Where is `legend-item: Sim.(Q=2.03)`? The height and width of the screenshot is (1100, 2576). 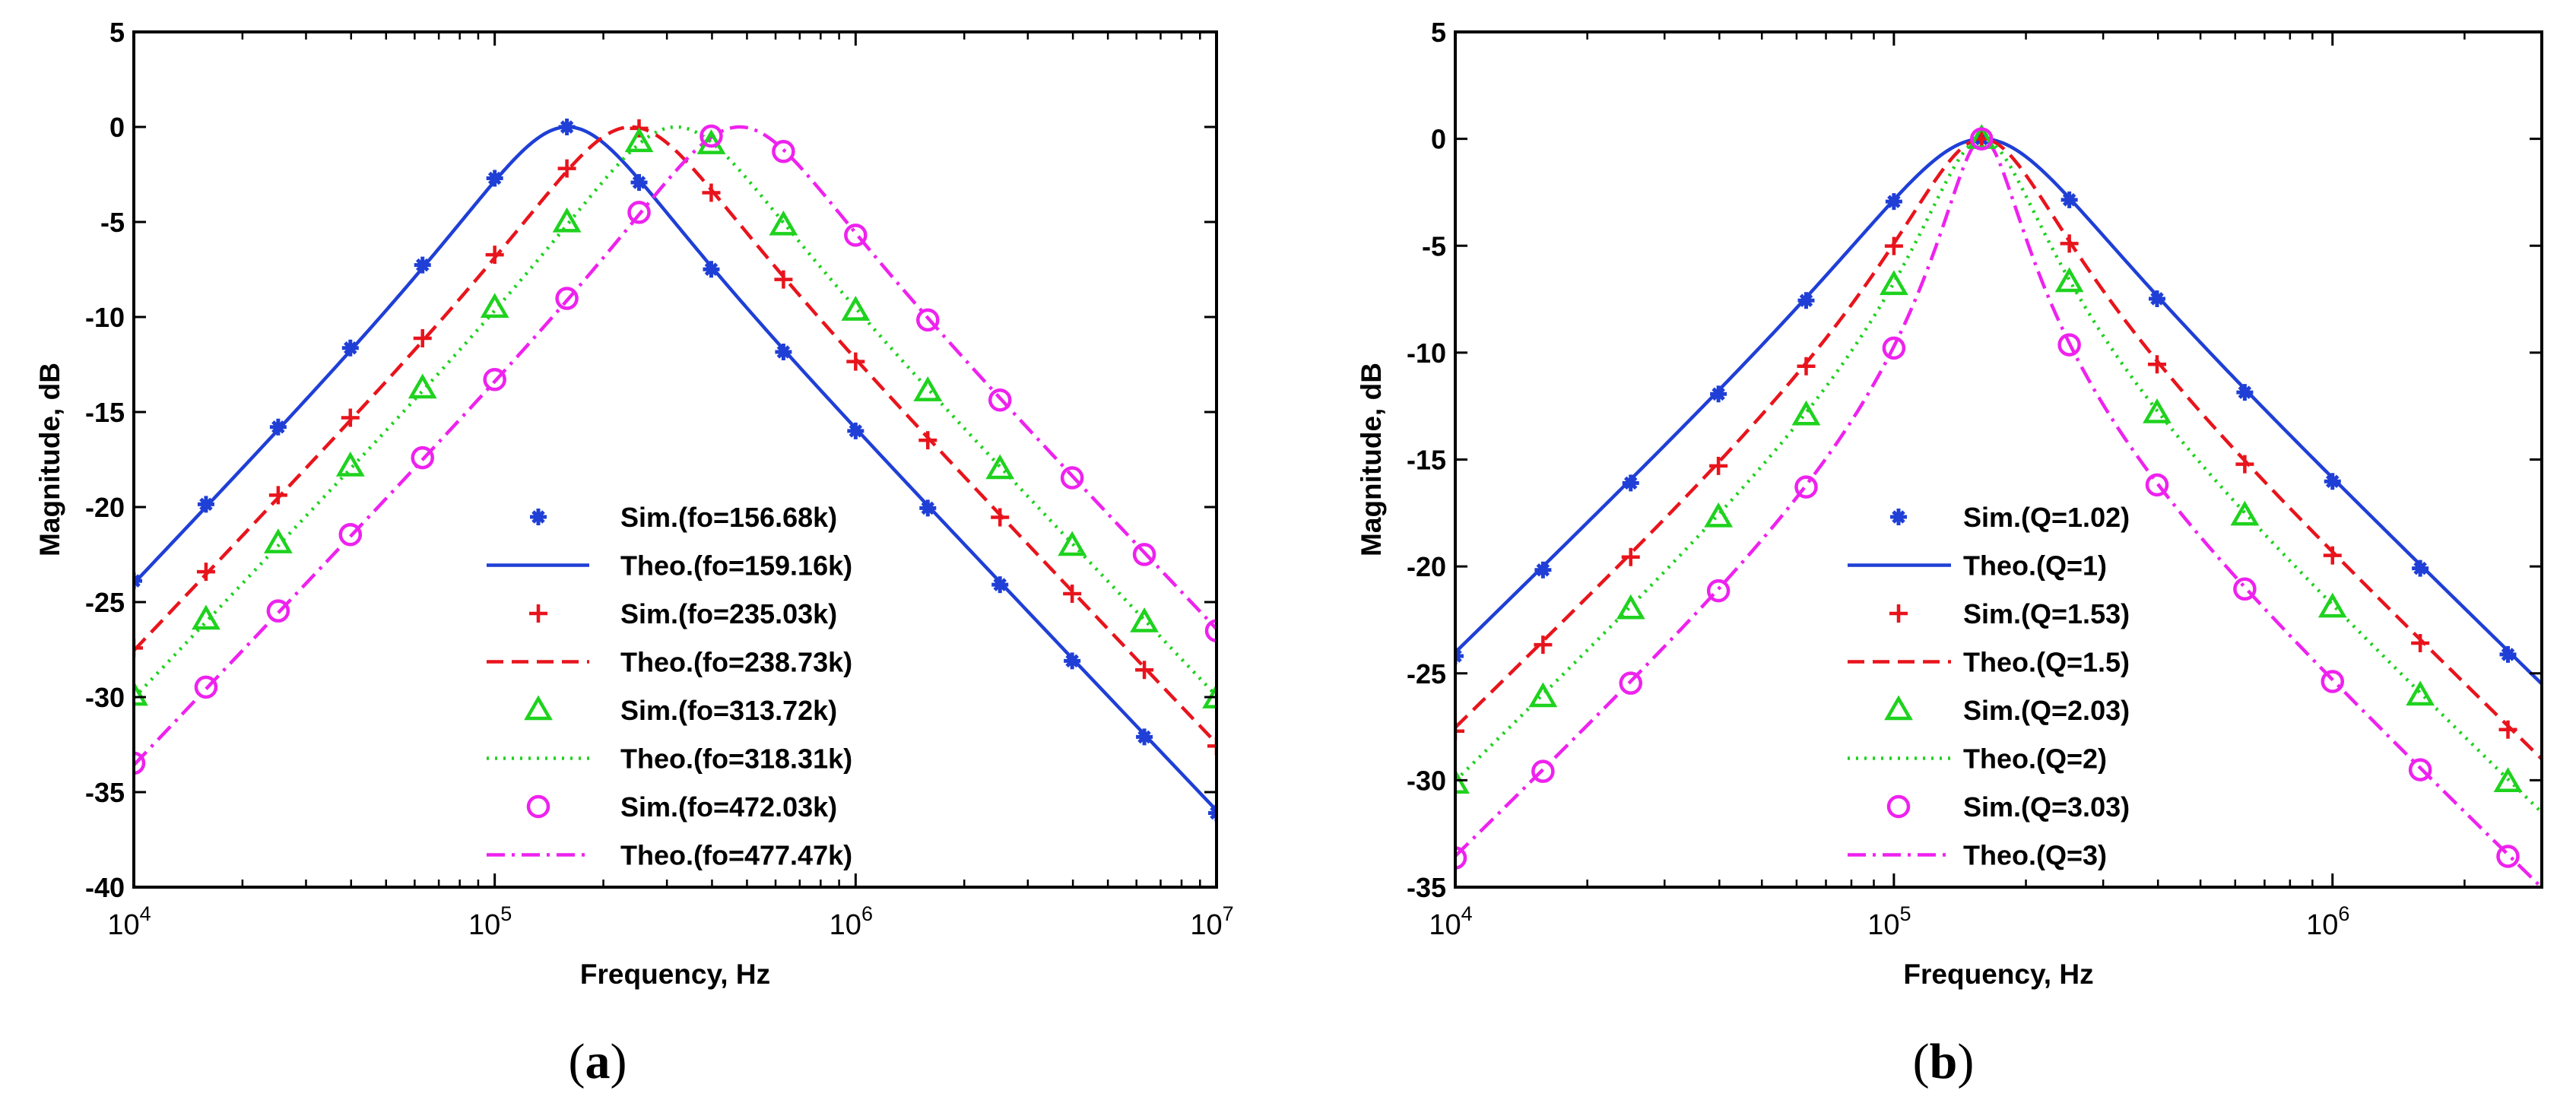 legend-item: Sim.(Q=2.03) is located at coordinates (2007, 710).